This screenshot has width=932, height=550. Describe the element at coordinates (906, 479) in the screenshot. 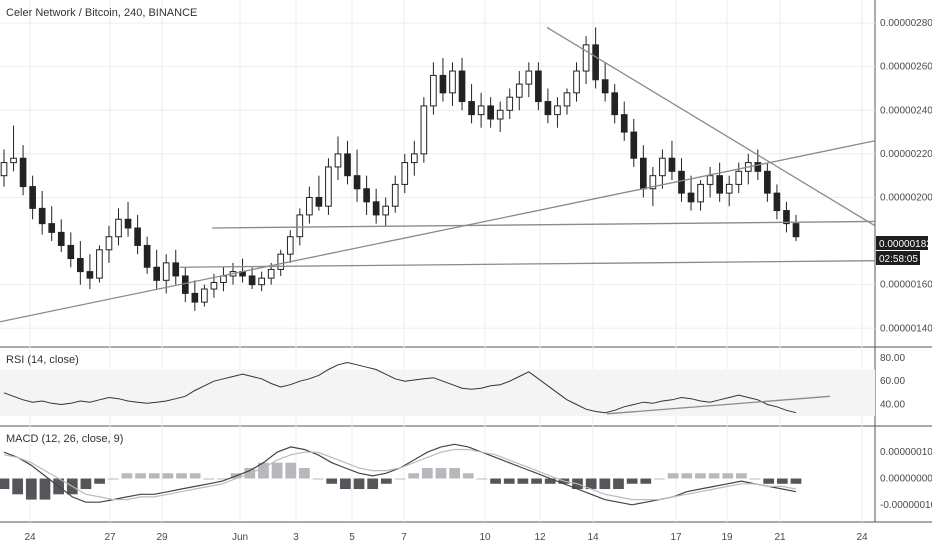

I see `macd-tick-label: 0.00000000` at that location.